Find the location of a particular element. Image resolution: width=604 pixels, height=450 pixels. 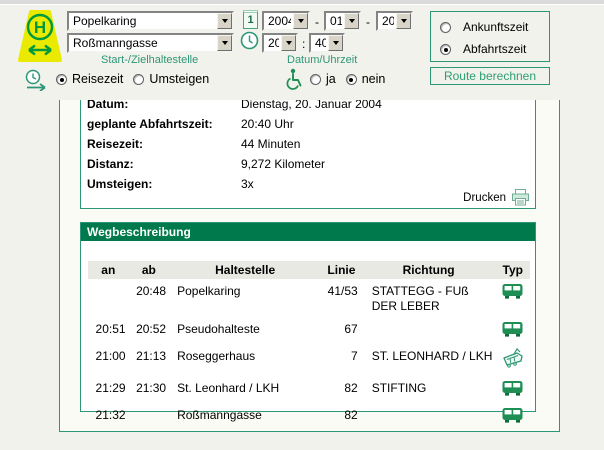

year-select: 2004 is located at coordinates (286, 21).